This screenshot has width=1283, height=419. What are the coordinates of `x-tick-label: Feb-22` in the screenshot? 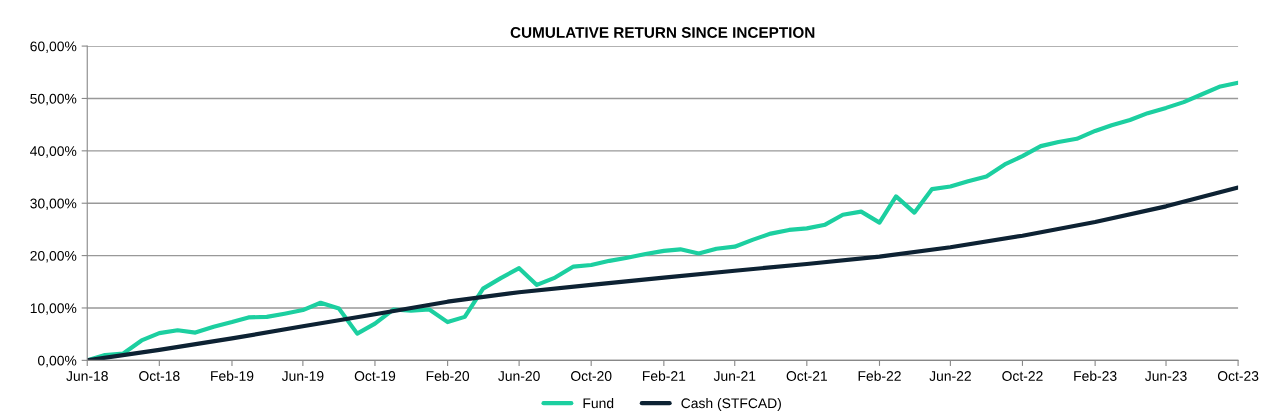 It's located at (879, 375).